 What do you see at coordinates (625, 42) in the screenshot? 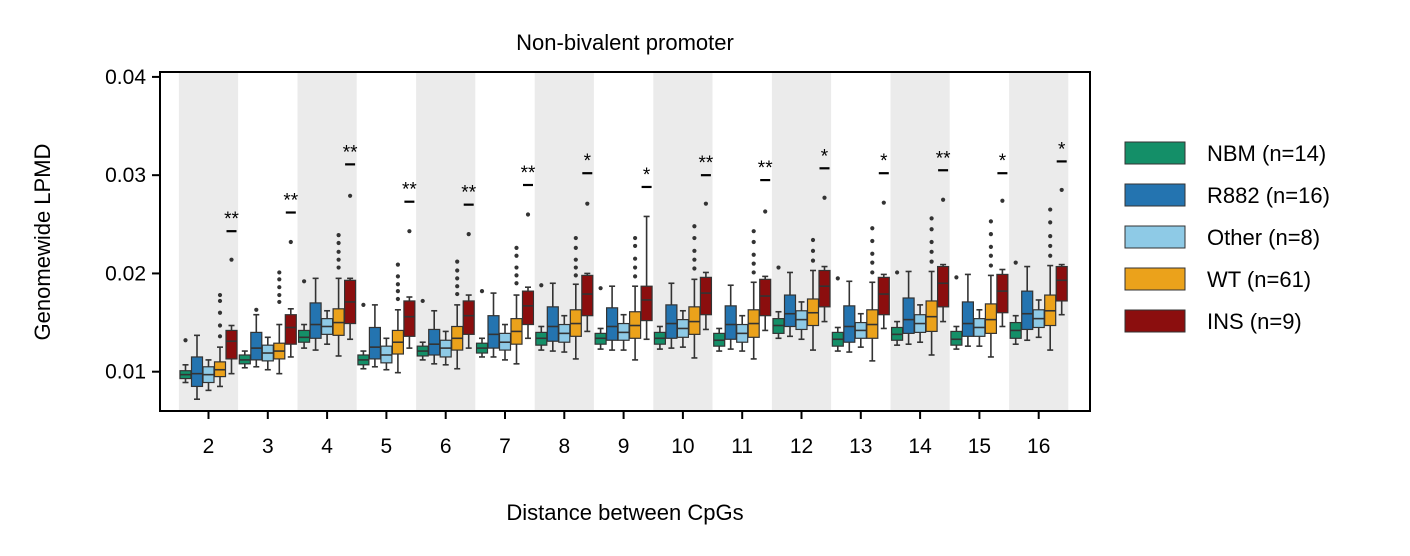
I see `chart-title: Non-bivalent promoter` at bounding box center [625, 42].